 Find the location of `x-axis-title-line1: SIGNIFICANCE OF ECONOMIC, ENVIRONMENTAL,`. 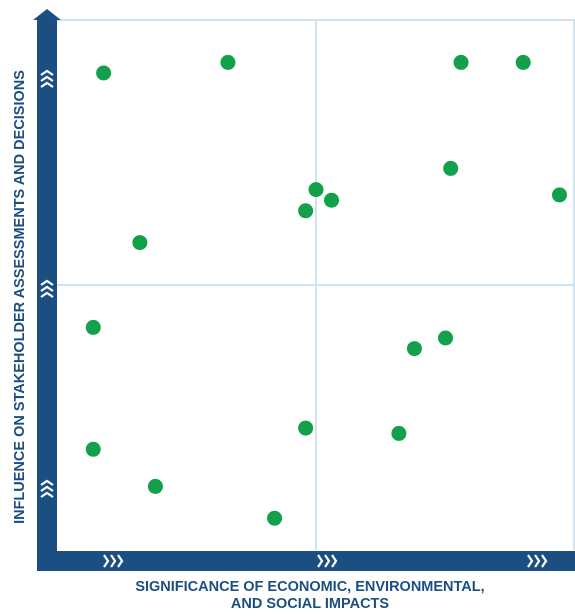

x-axis-title-line1: SIGNIFICANCE OF ECONOMIC, ENVIRONMENTAL, is located at coordinates (310, 587).